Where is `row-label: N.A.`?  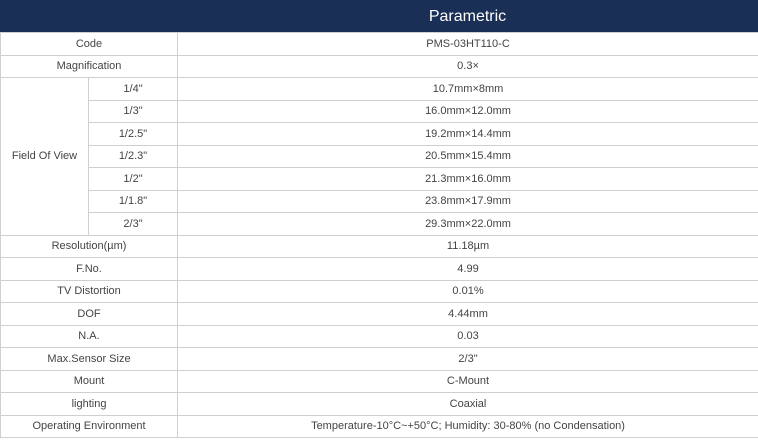 row-label: N.A. is located at coordinates (89, 336).